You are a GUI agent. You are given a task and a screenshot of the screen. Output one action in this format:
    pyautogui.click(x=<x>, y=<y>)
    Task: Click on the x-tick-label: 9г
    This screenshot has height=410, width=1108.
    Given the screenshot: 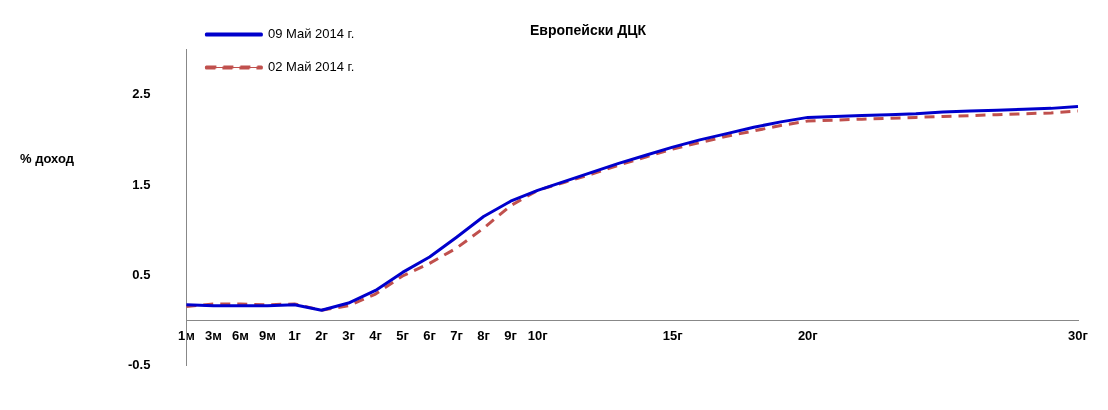 What is the action you would take?
    pyautogui.click(x=511, y=335)
    